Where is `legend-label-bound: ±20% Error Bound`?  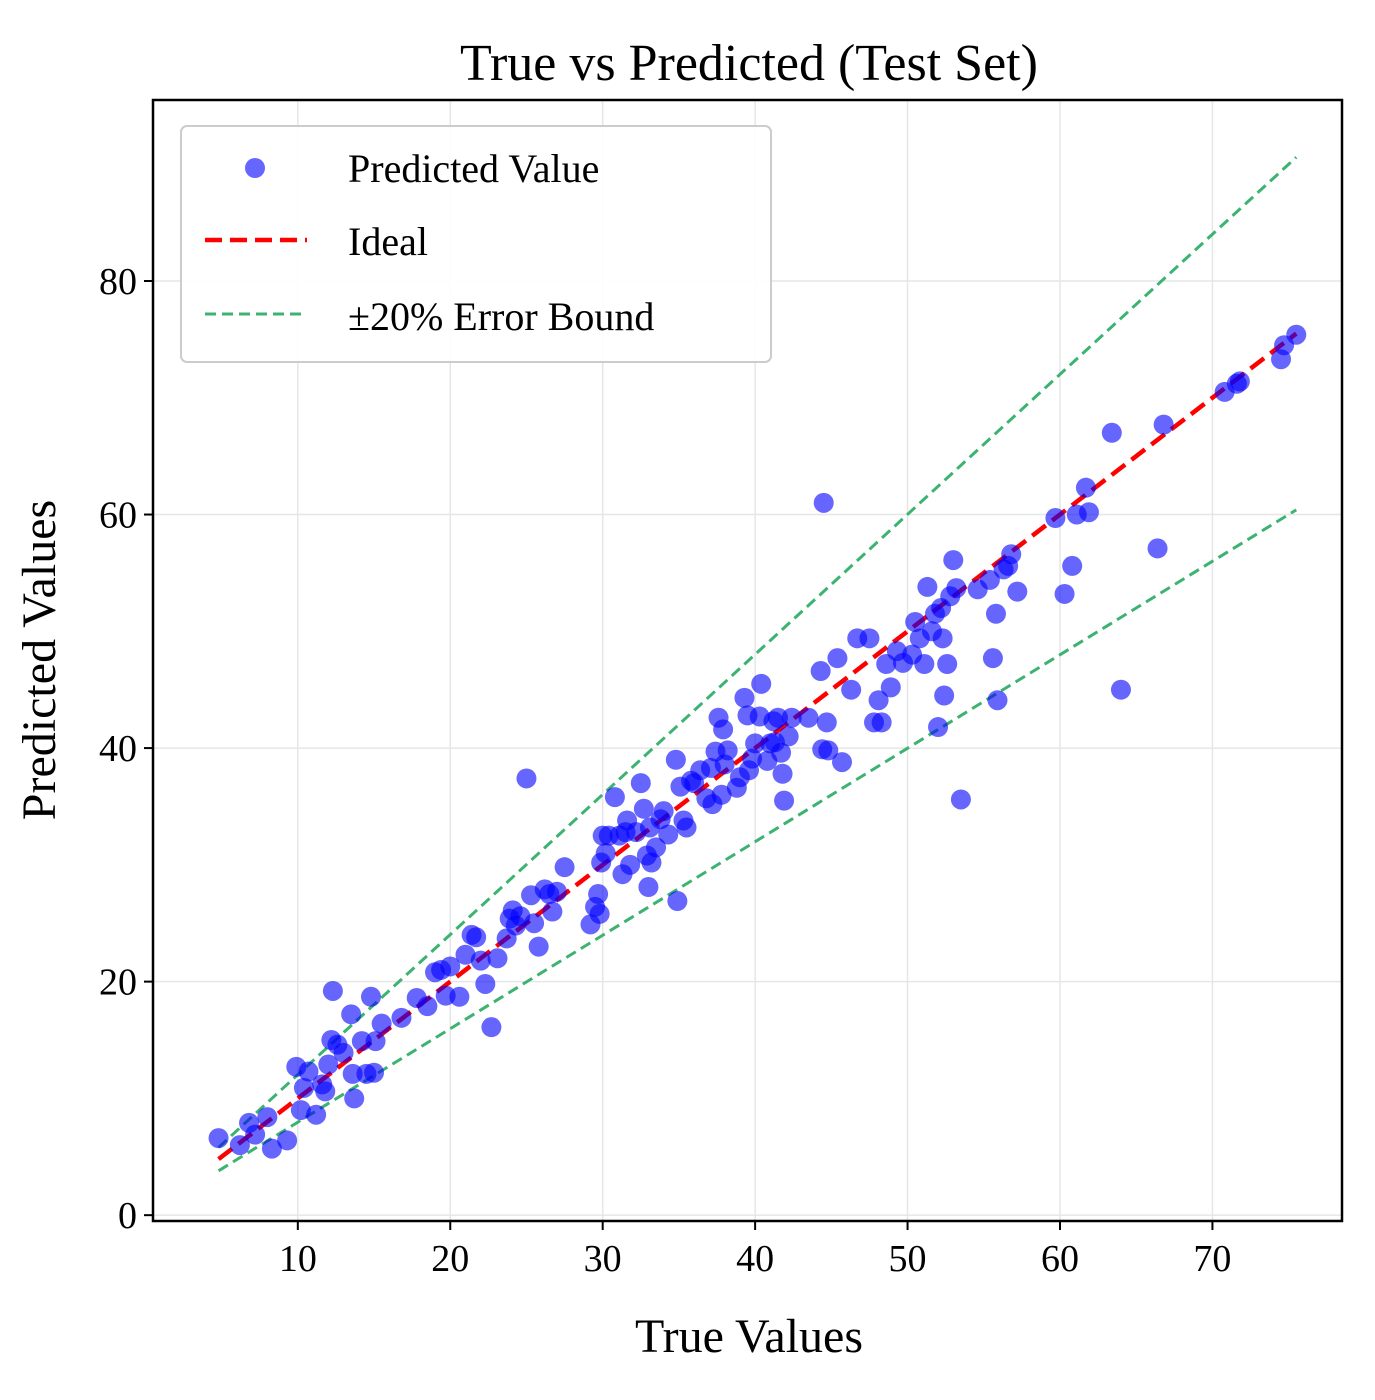 legend-label-bound: ±20% Error Bound is located at coordinates (501, 316).